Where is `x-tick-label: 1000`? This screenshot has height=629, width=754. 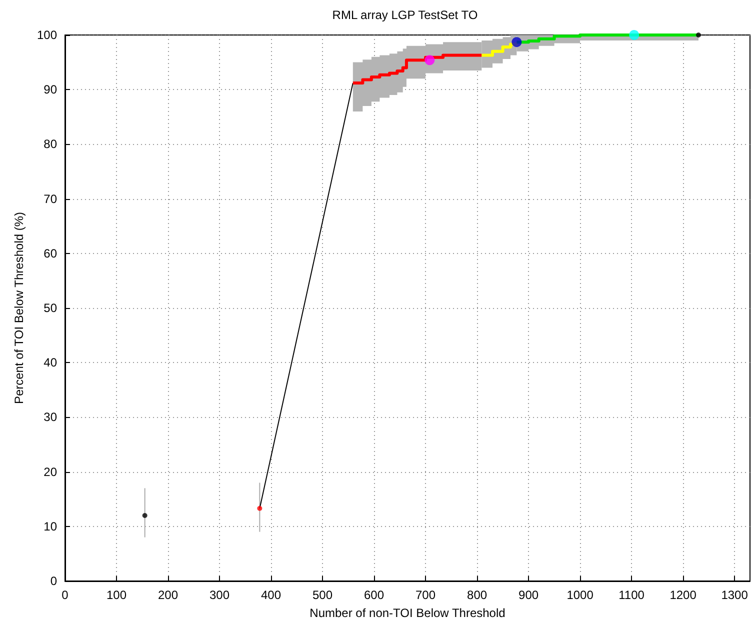 x-tick-label: 1000 is located at coordinates (580, 595).